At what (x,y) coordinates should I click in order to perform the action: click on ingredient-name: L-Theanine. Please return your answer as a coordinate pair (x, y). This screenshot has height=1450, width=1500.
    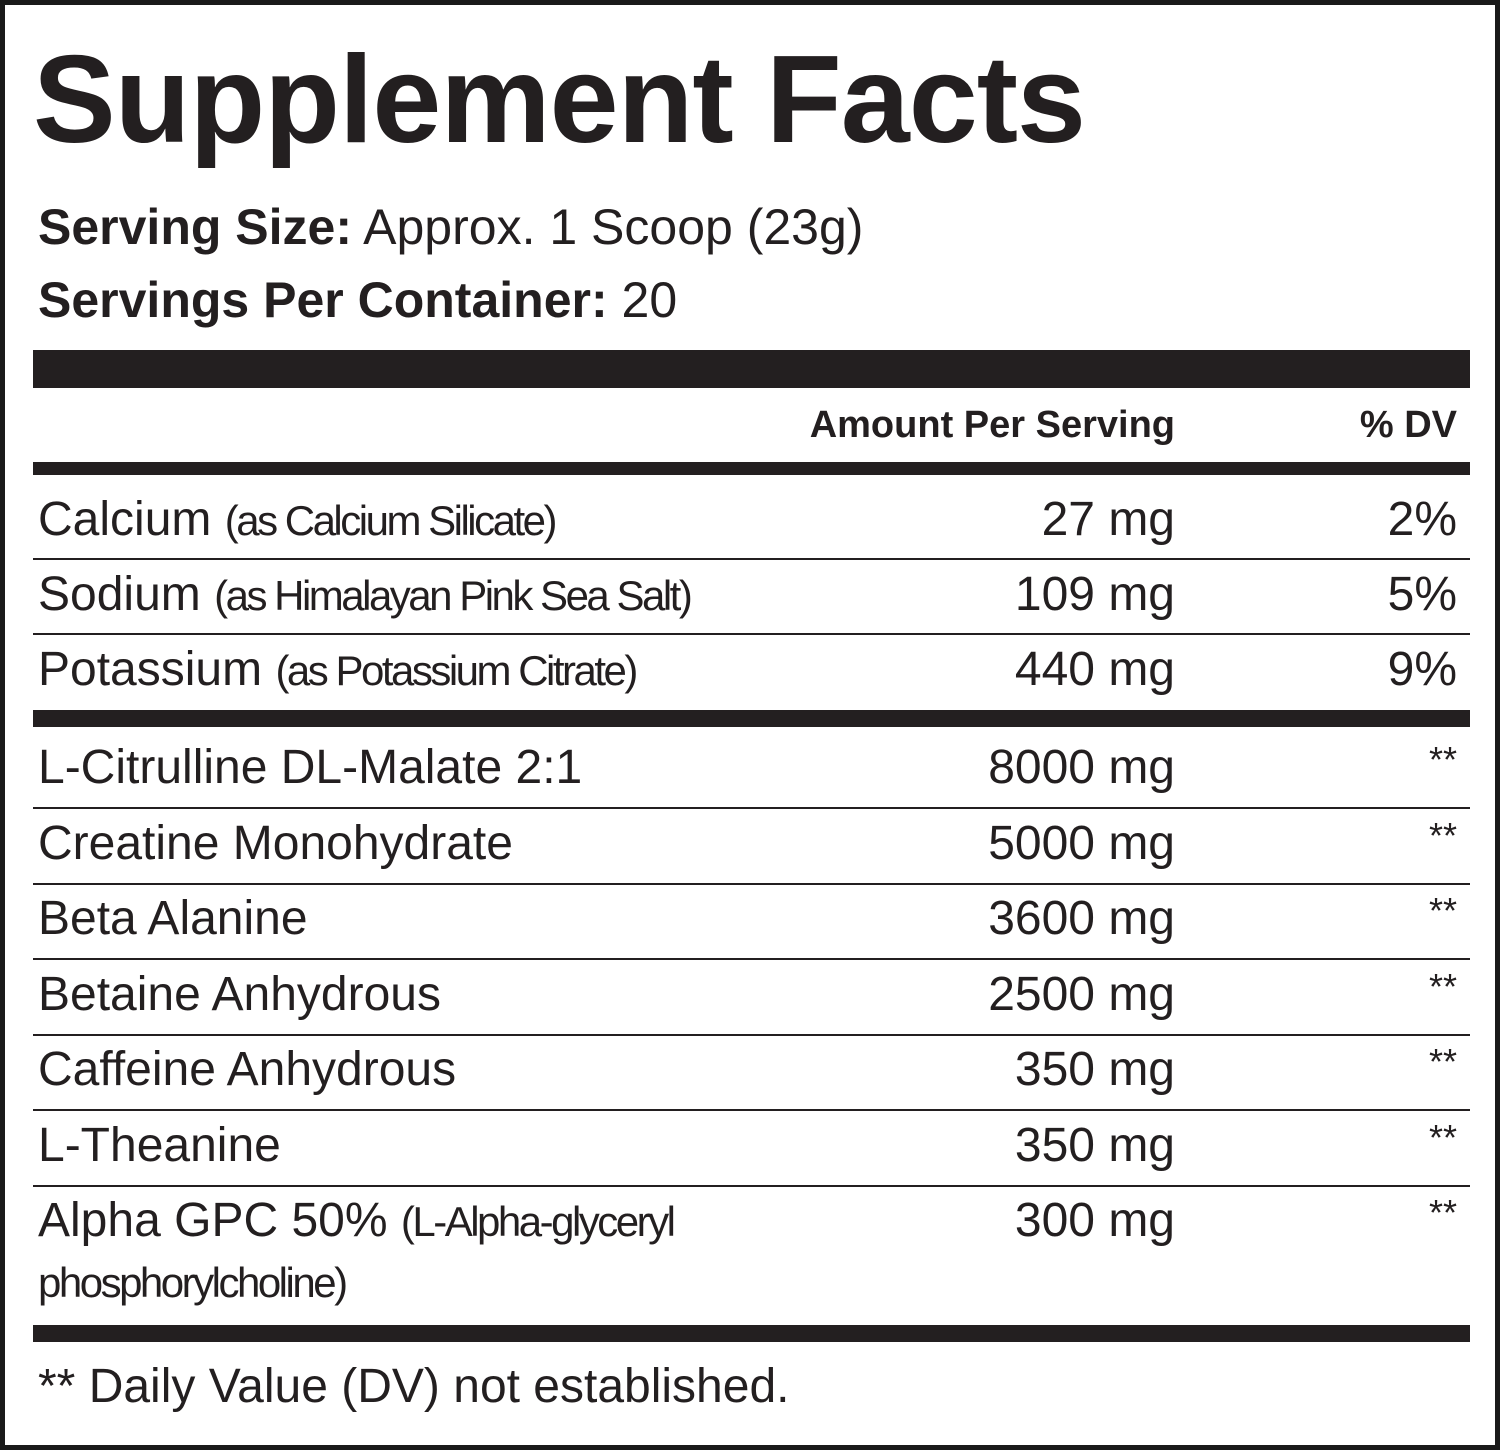
    Looking at the image, I should click on (159, 1145).